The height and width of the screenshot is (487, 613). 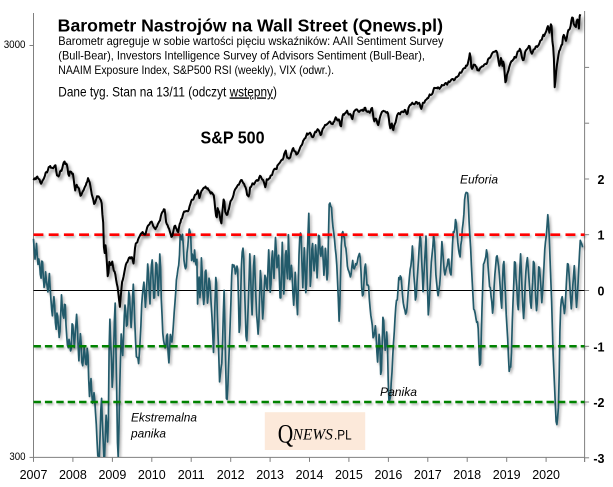 What do you see at coordinates (479, 179) in the screenshot?
I see `svg-text: Euforia` at bounding box center [479, 179].